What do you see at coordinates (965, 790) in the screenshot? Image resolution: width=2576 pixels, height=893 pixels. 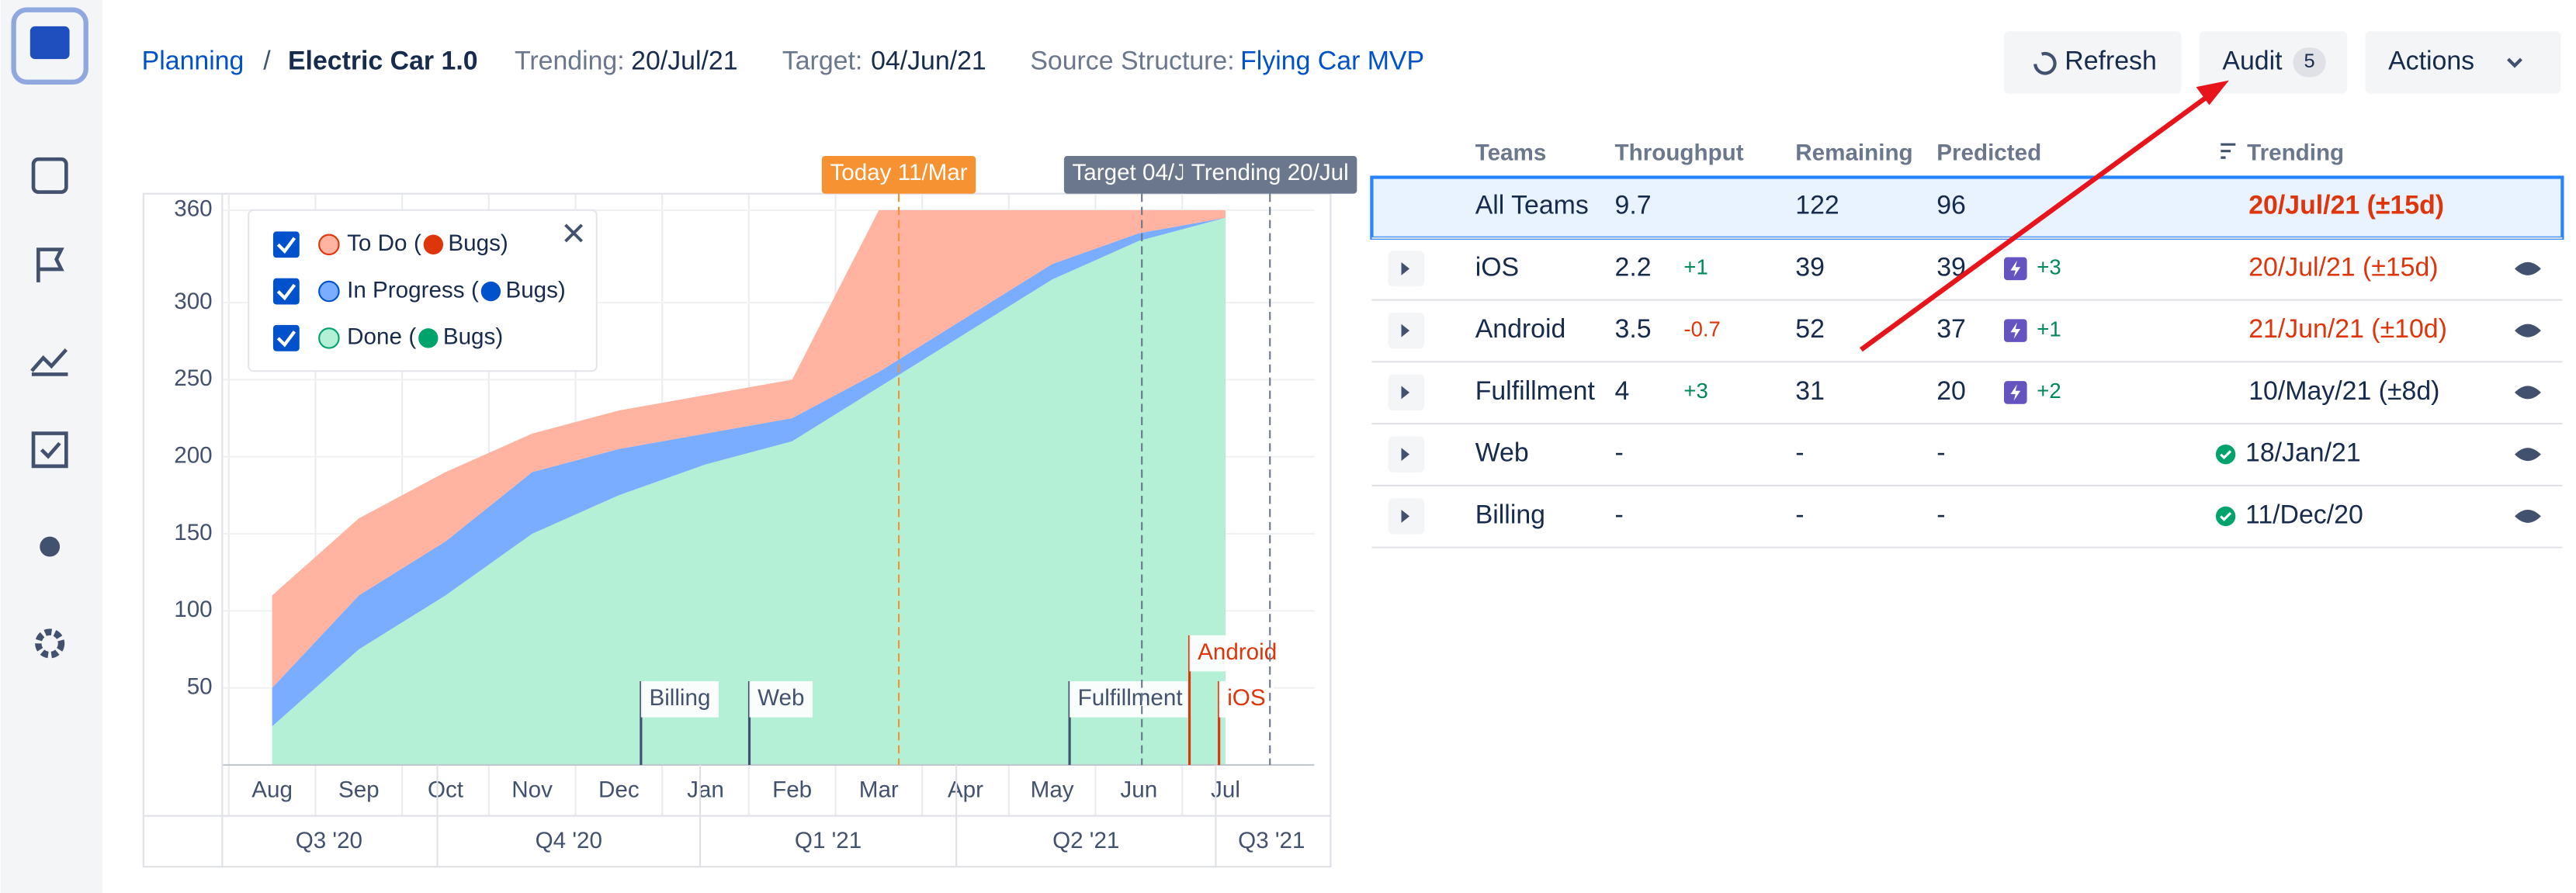 I see `x-tick-label: Apr` at bounding box center [965, 790].